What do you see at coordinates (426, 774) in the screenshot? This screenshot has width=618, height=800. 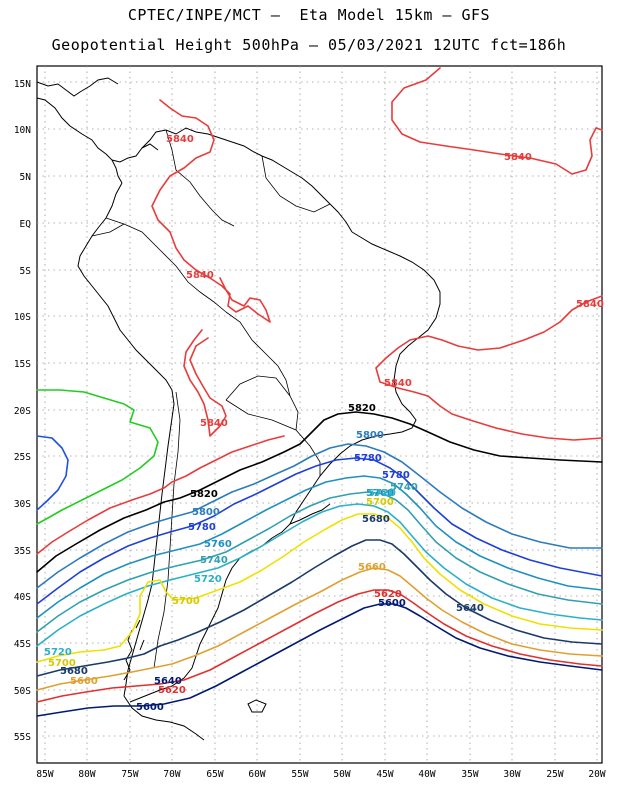 I see `lon-label-40w: 40W` at bounding box center [426, 774].